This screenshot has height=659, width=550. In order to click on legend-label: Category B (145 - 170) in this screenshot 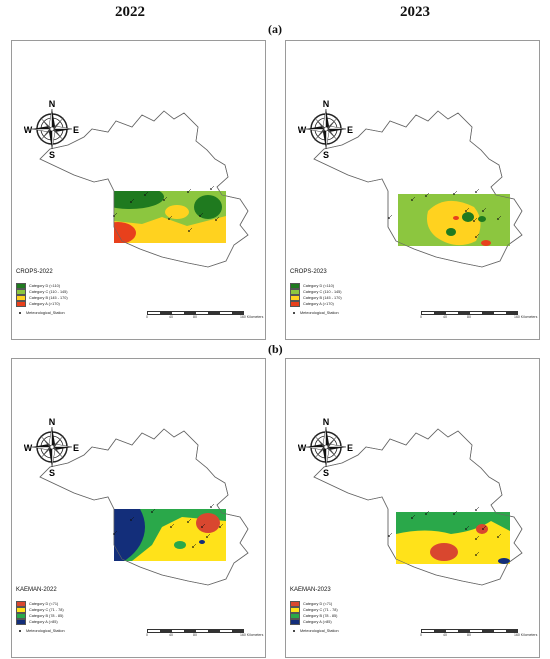, I will do `click(322, 298)`.